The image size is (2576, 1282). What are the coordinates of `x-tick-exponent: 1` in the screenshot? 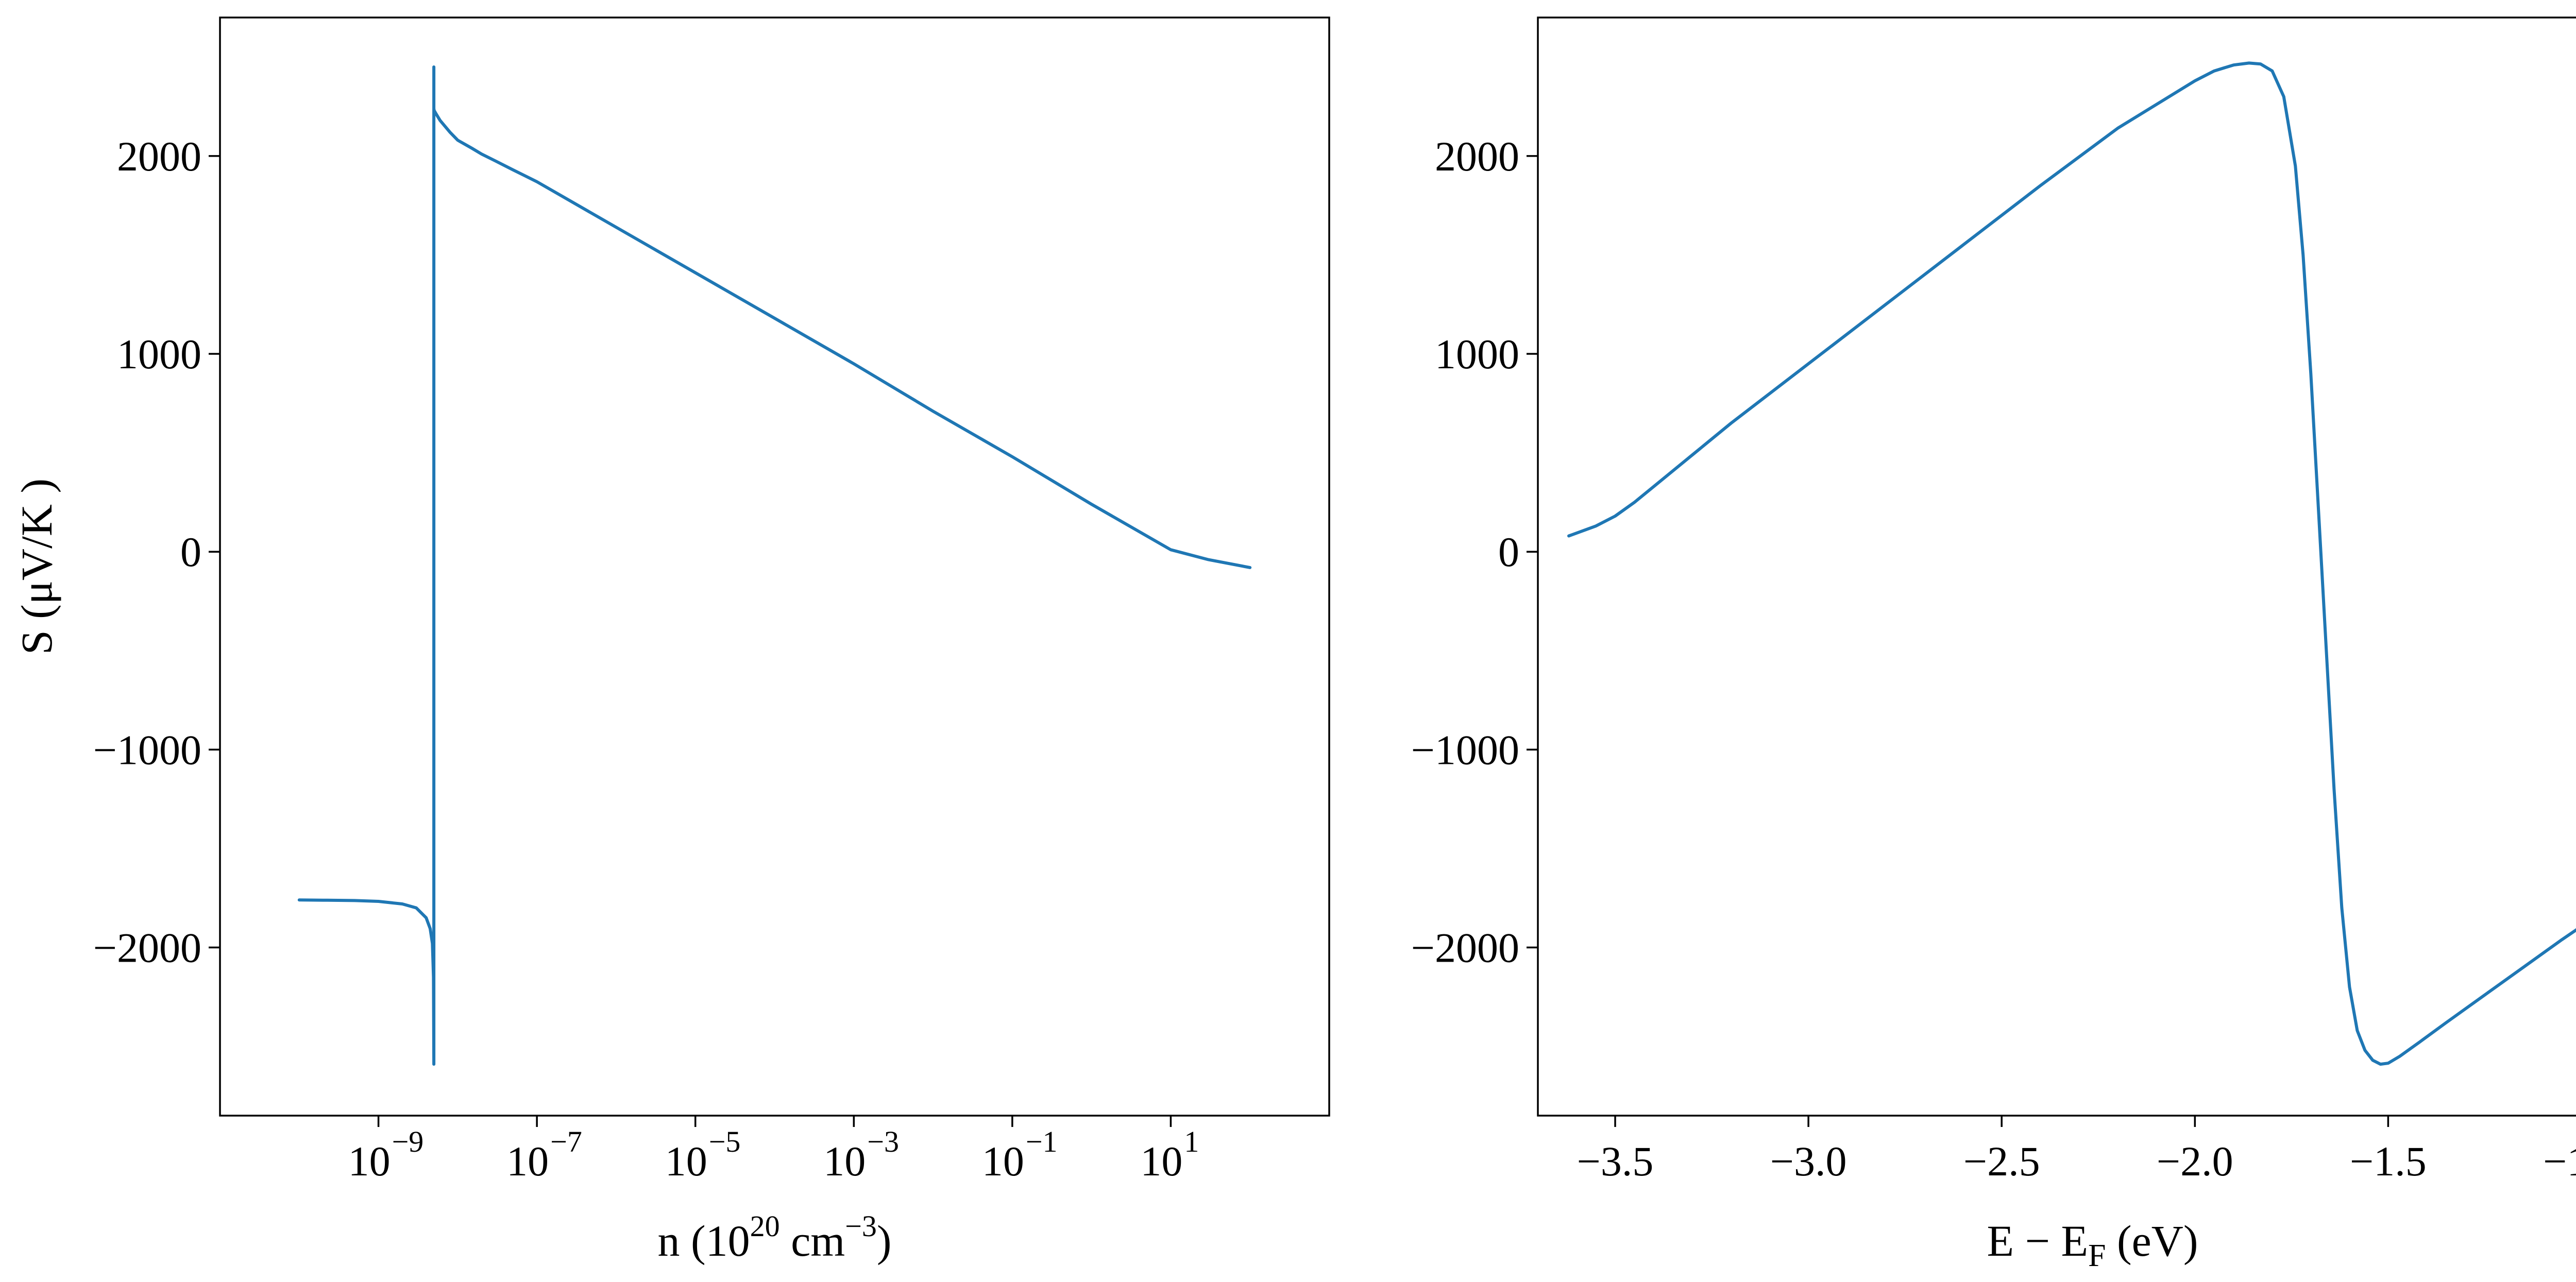 It's located at (1191, 1141).